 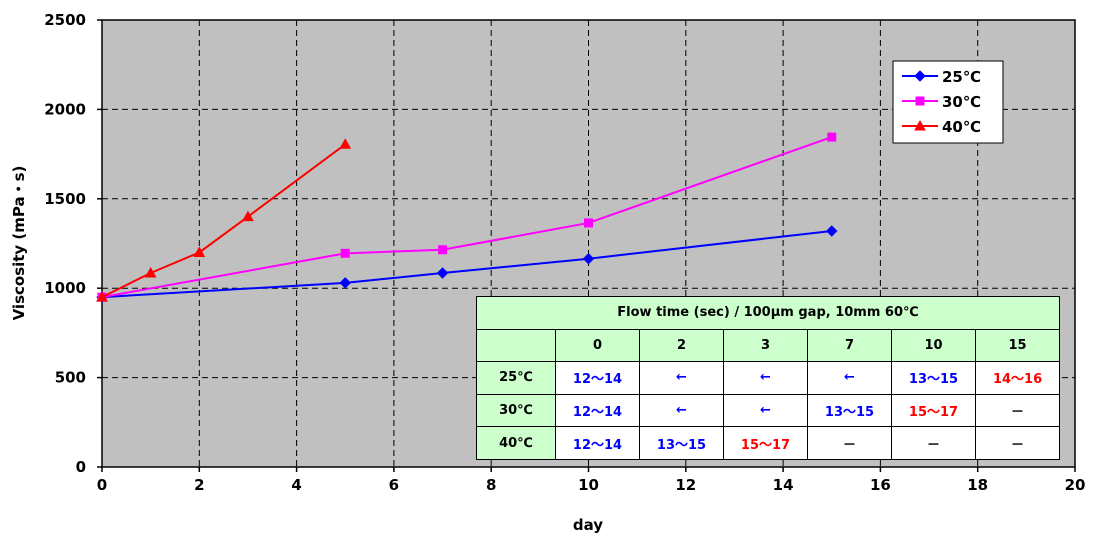 I want to click on y-tick-label: 500, so click(x=70, y=378).